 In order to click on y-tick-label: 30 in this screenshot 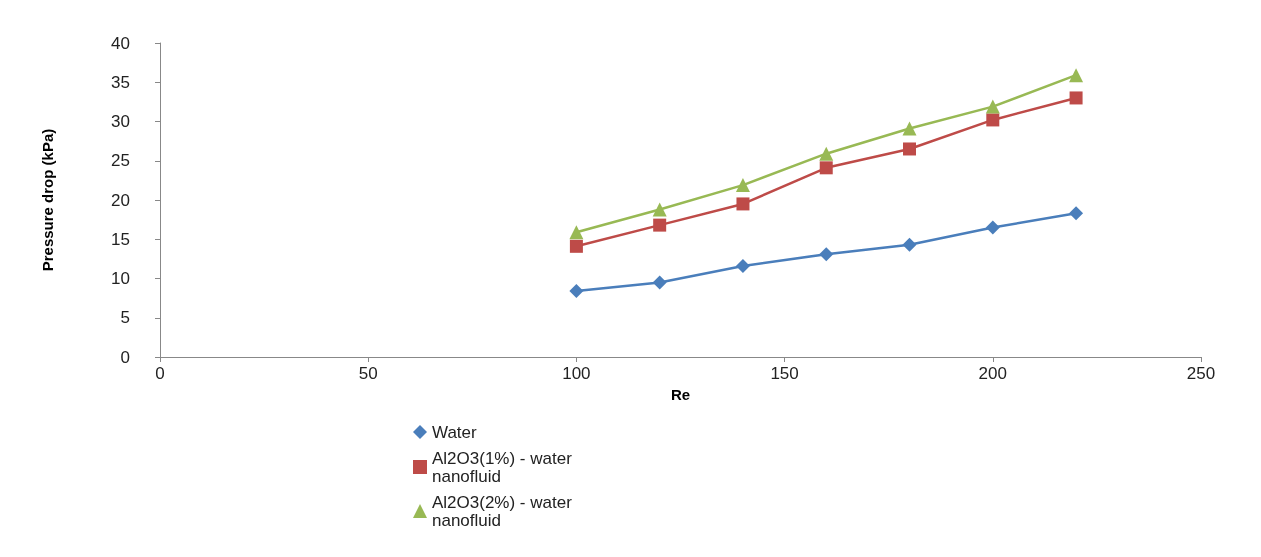, I will do `click(120, 121)`.